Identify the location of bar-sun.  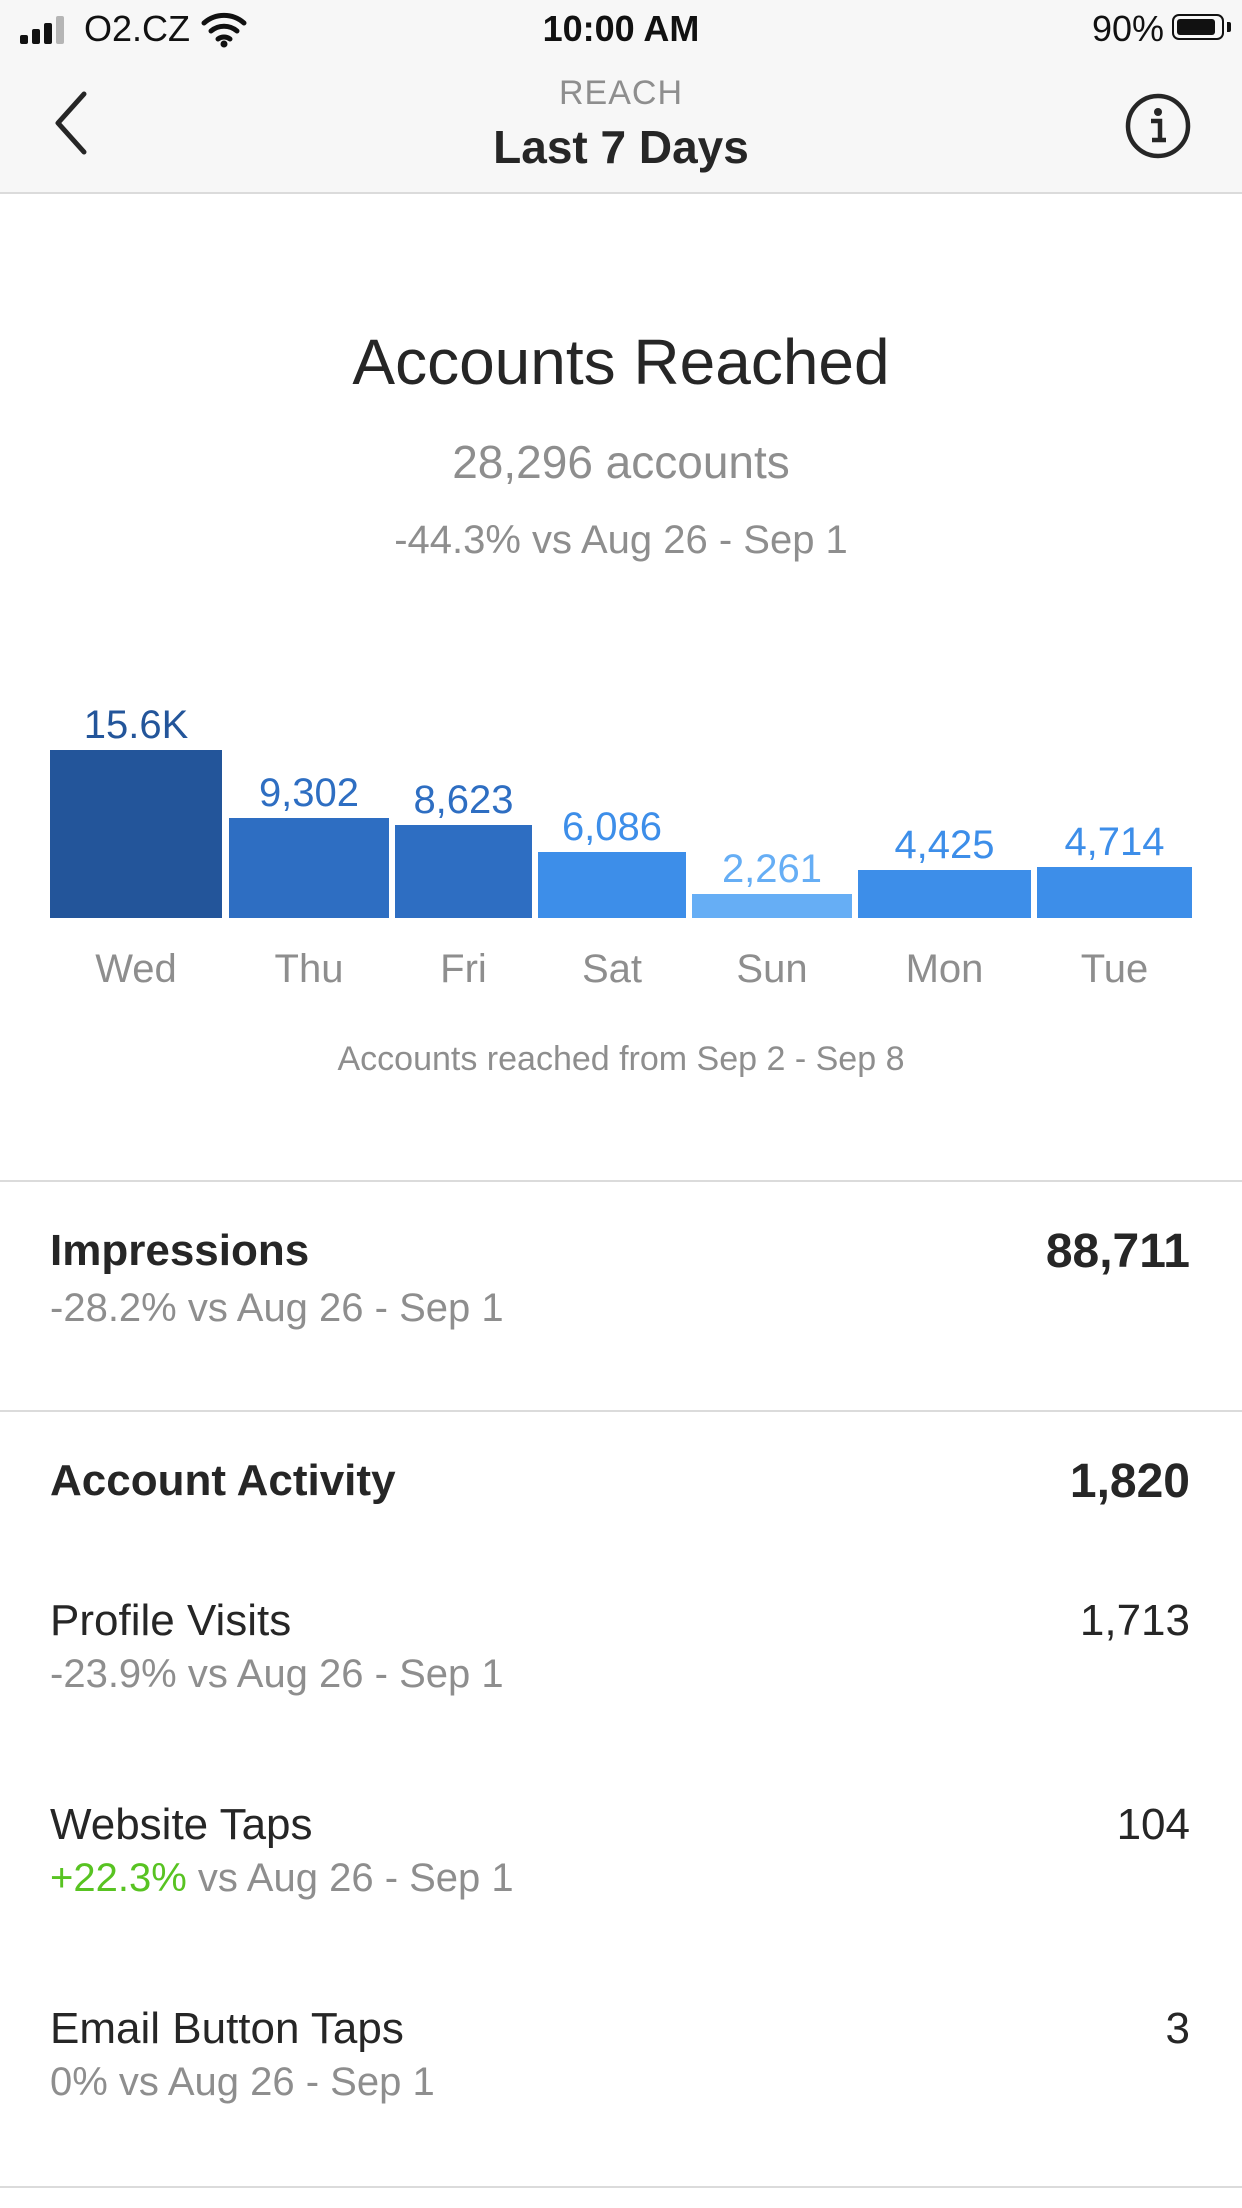
(772, 906).